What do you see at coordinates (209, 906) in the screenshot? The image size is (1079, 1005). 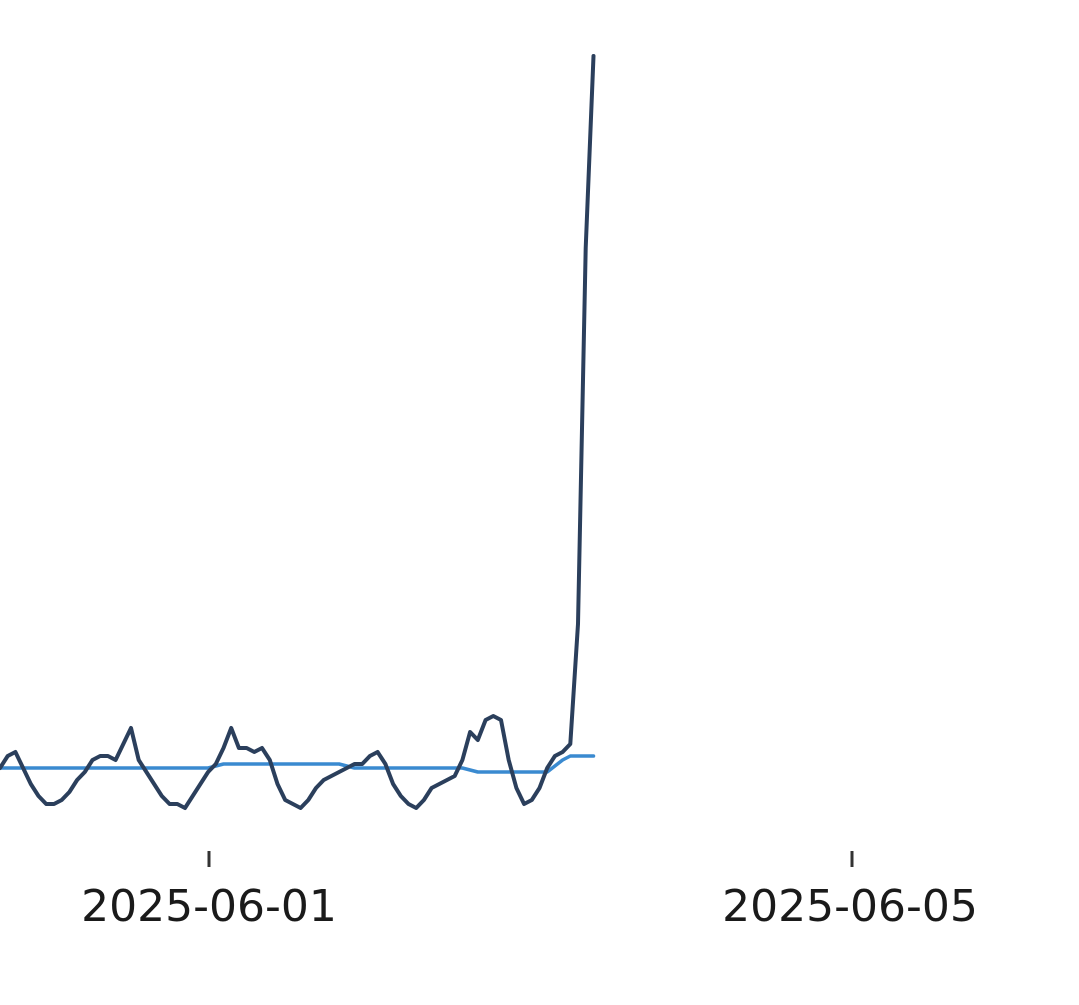 I see `x-tick-label-0: 2025-06-01` at bounding box center [209, 906].